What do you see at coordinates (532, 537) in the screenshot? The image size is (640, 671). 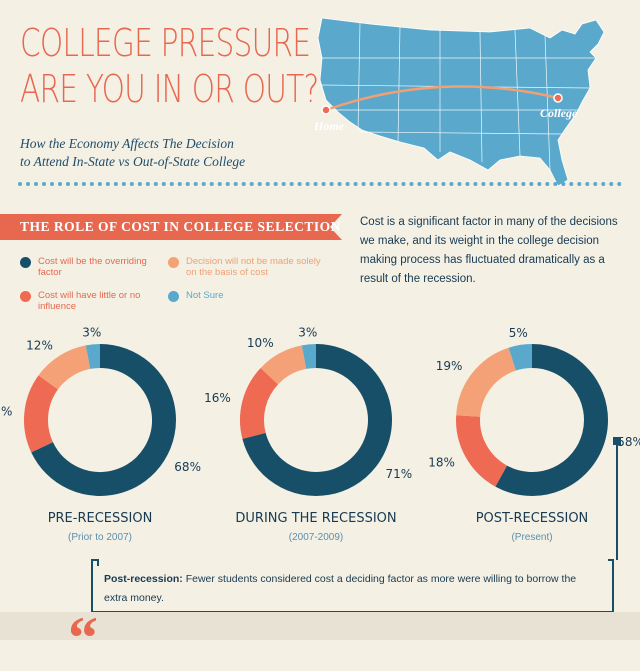 I see `chart-subtitle-post: (Present)` at bounding box center [532, 537].